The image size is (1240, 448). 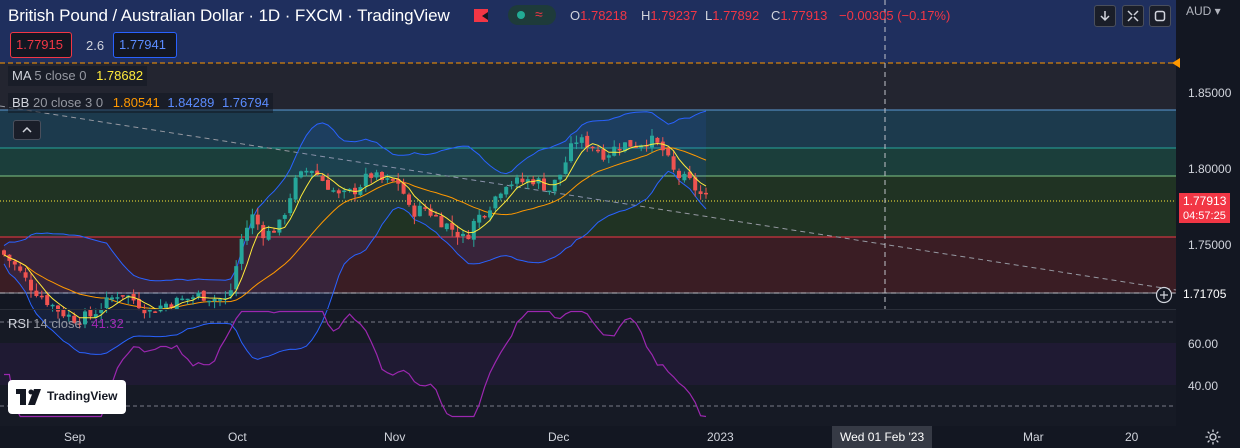 I want to click on ohlc-high: H1.79237, so click(x=669, y=15).